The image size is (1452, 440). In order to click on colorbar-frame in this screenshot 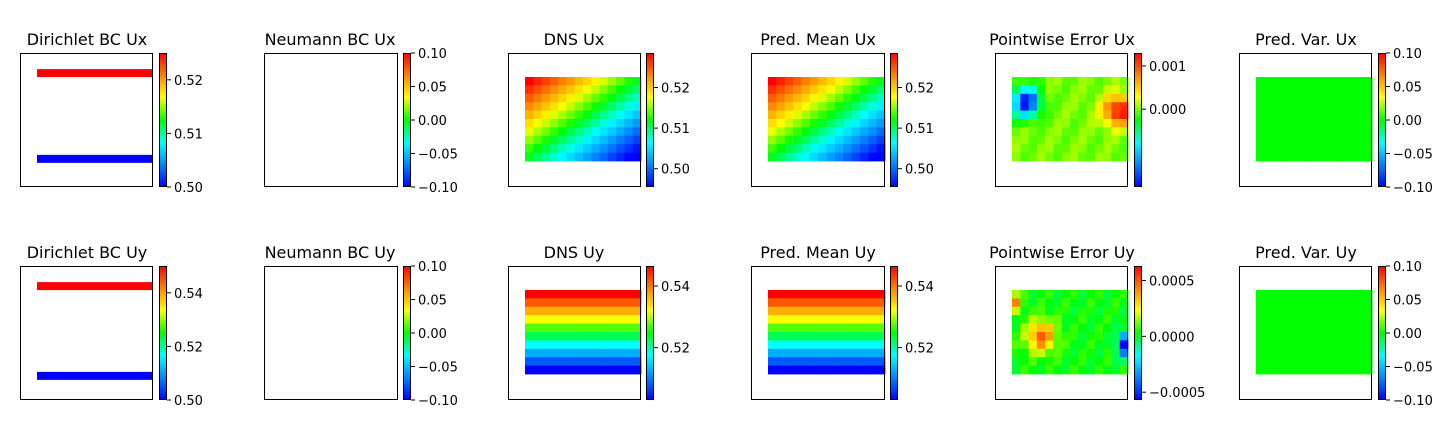, I will do `click(1382, 120)`.